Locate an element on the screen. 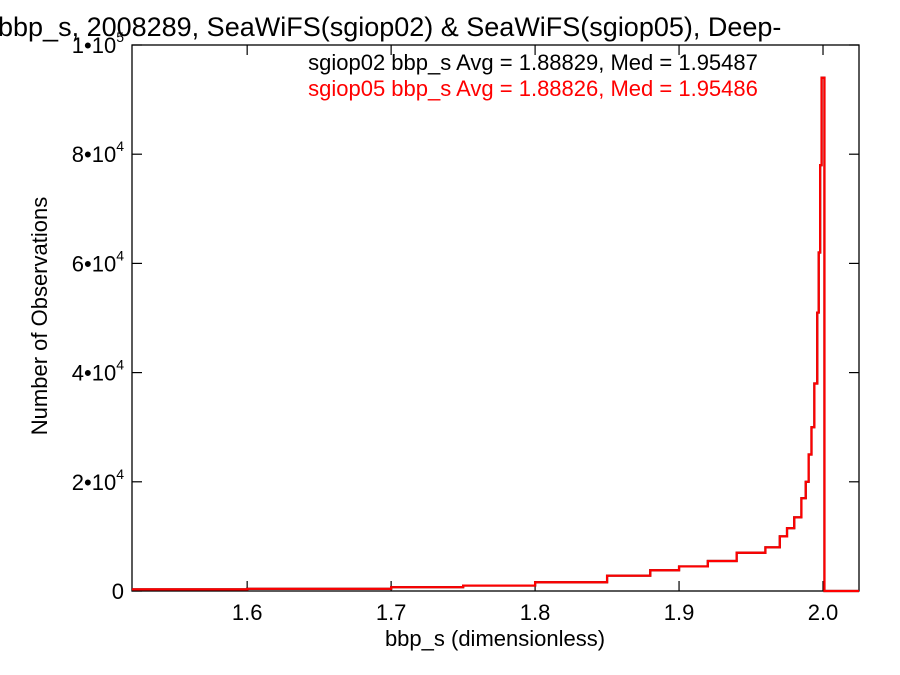 This screenshot has height=675, width=900. y-tick-label: 1•105 is located at coordinates (98, 43).